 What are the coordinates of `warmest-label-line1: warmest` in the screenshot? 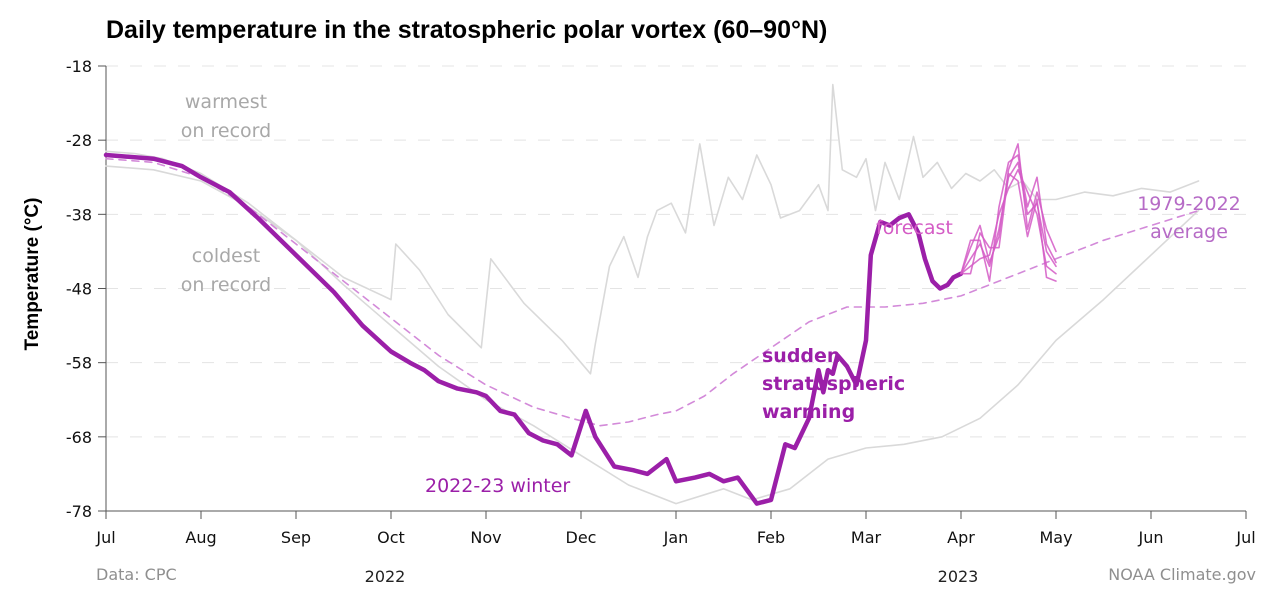 It's located at (226, 102).